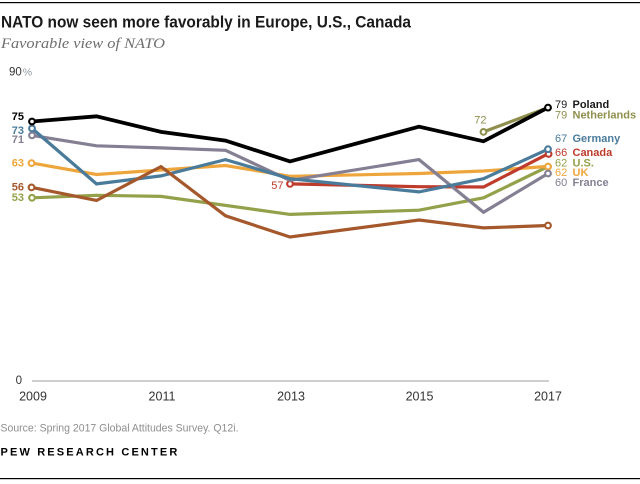 The image size is (640, 484). I want to click on svg-text: 71, so click(18, 140).